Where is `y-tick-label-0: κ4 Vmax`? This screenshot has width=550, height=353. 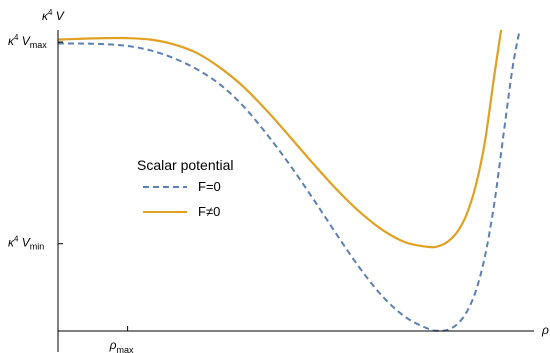 y-tick-label-0: κ4 Vmax is located at coordinates (27, 41).